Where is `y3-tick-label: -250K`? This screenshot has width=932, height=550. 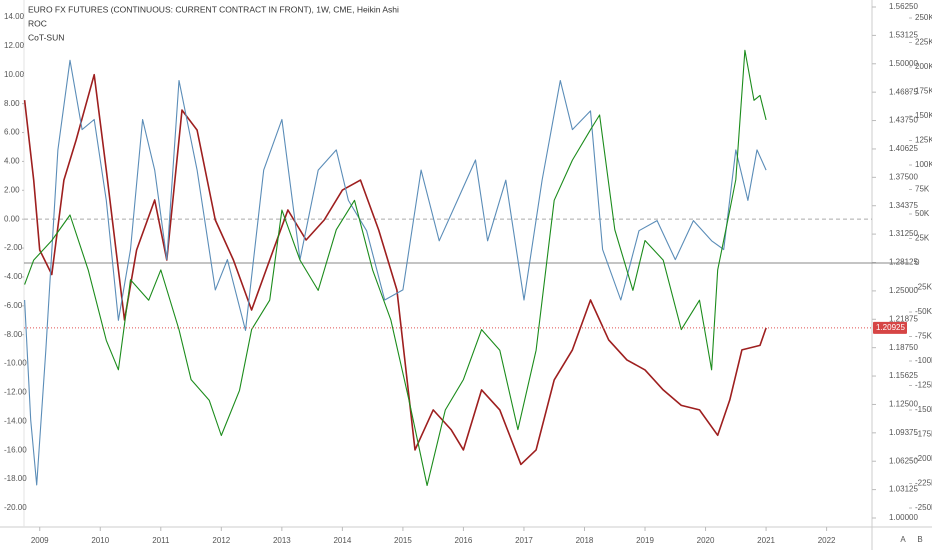
y3-tick-label: -250K is located at coordinates (923, 507).